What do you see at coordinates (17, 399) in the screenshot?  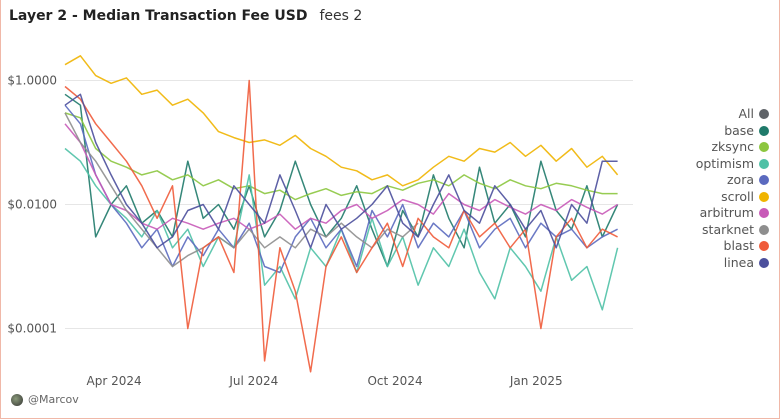 I see `avatar` at bounding box center [17, 399].